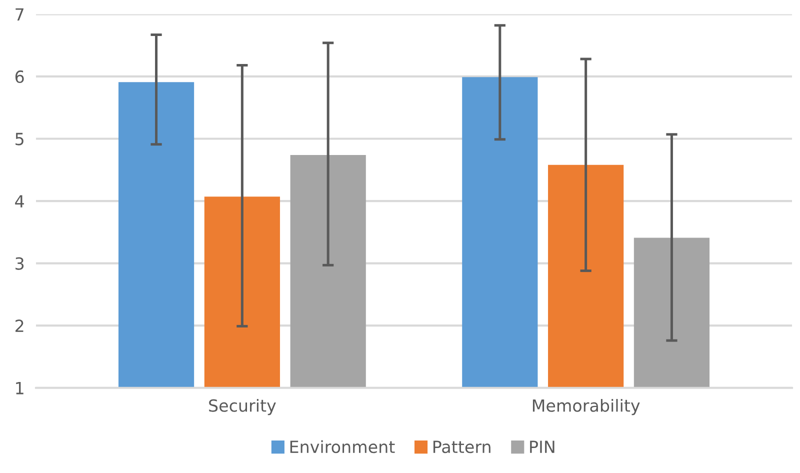 The height and width of the screenshot is (473, 800). I want to click on legend-label: Environment, so click(342, 447).